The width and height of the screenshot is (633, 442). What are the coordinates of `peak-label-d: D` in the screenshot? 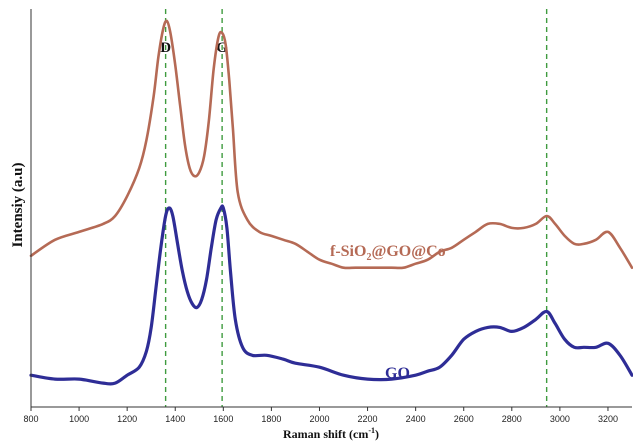 It's located at (165, 48).